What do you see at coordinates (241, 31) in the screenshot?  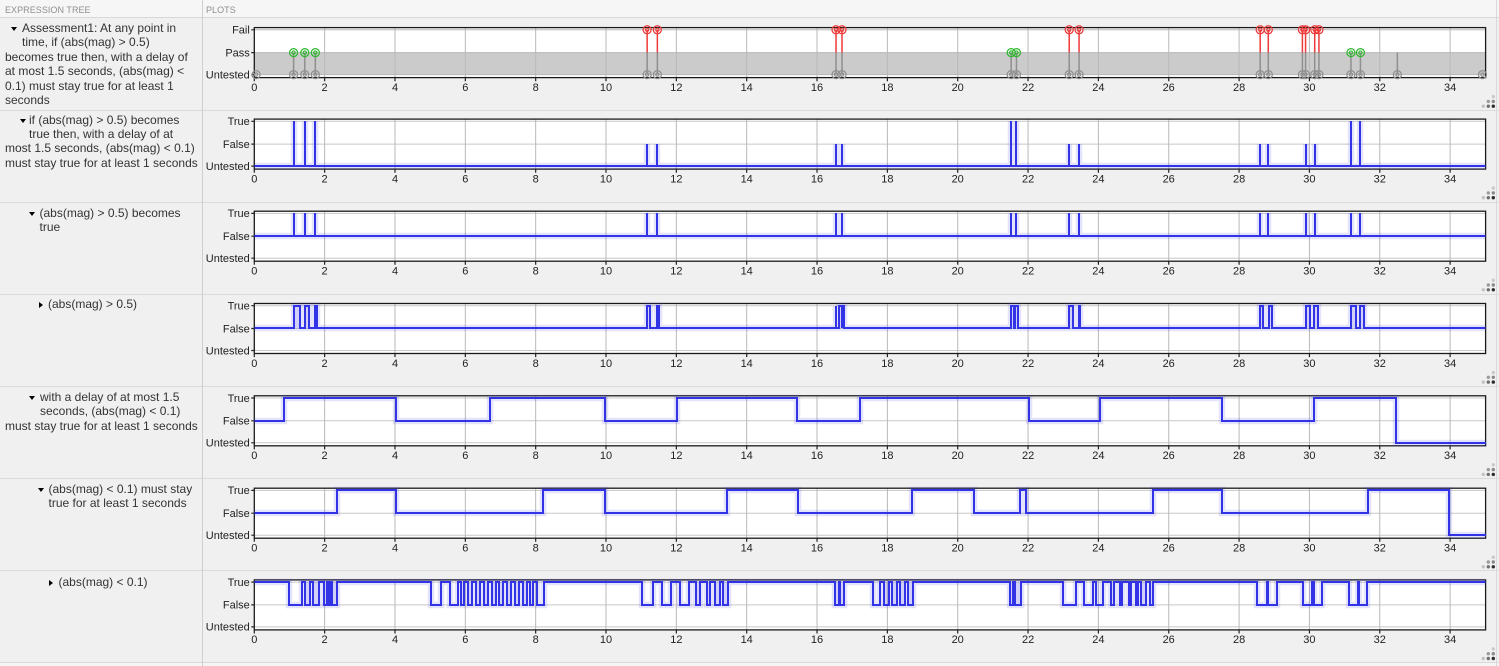 I see `svg-text: Fail` at bounding box center [241, 31].